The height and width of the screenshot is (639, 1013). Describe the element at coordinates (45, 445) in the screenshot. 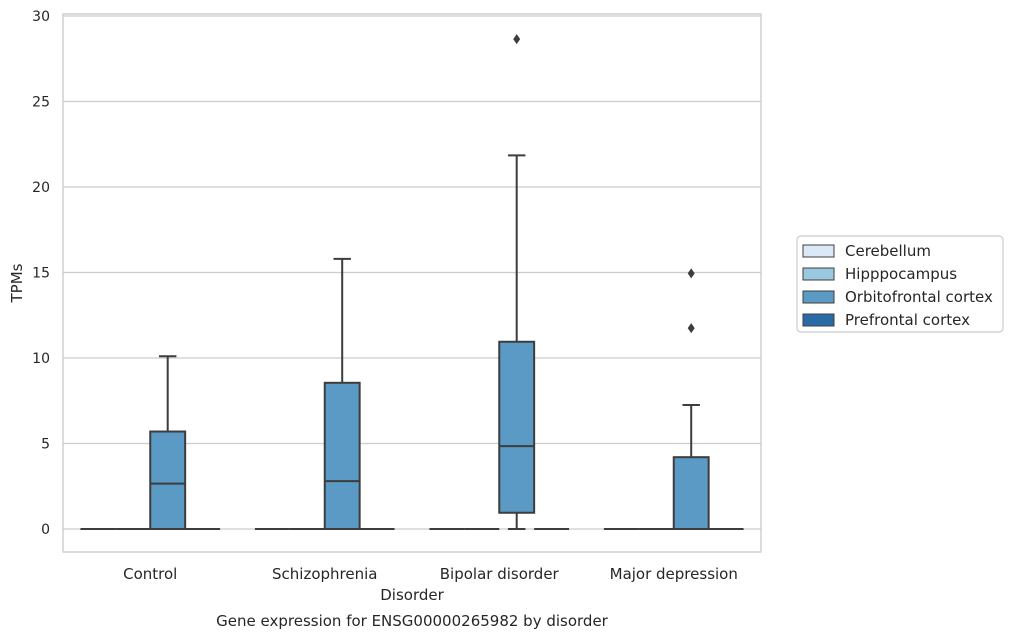

I see `y-tick-label: 5` at that location.